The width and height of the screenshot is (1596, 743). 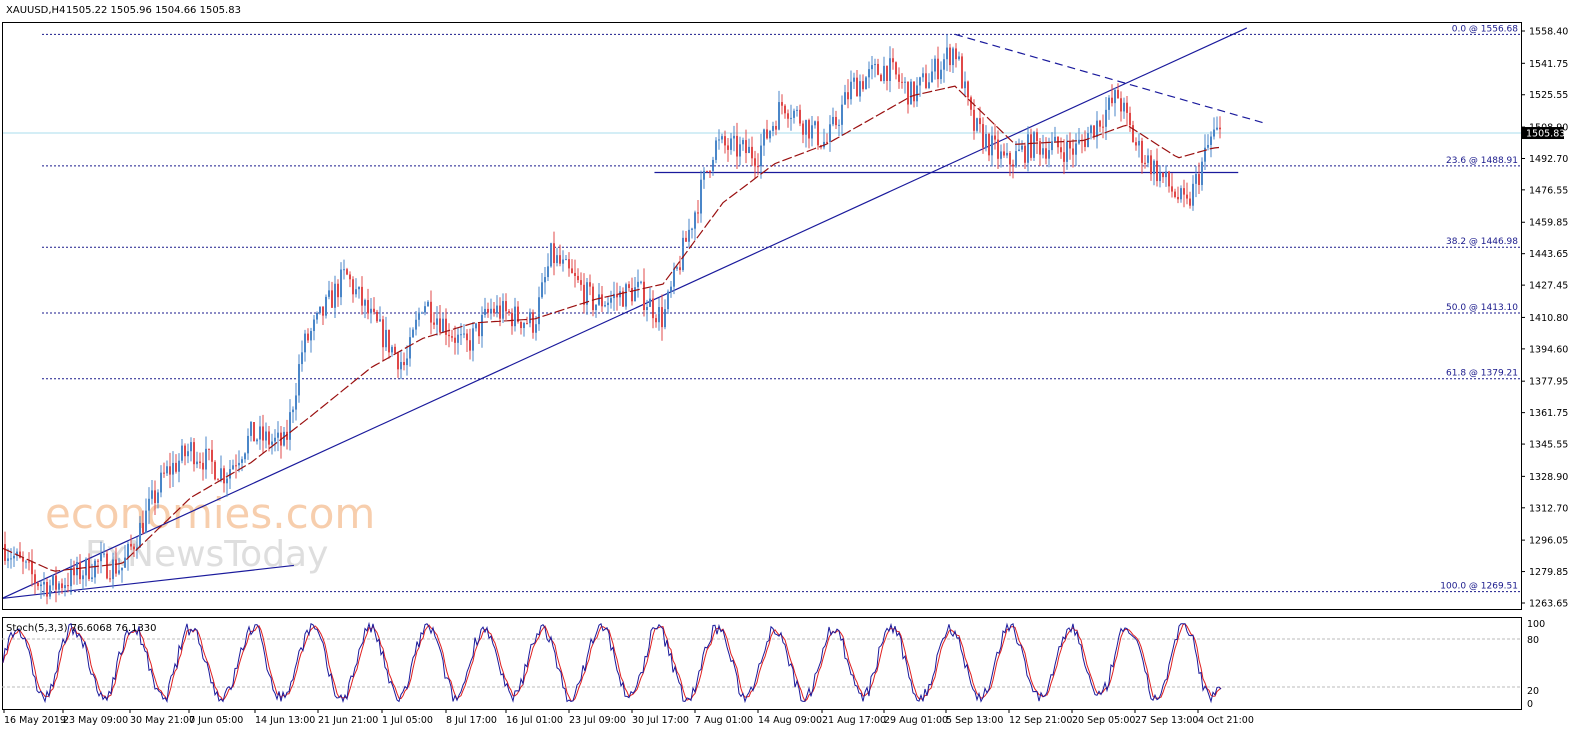 I want to click on time-tick-label: 4 Oct 21:00, so click(x=1226, y=720).